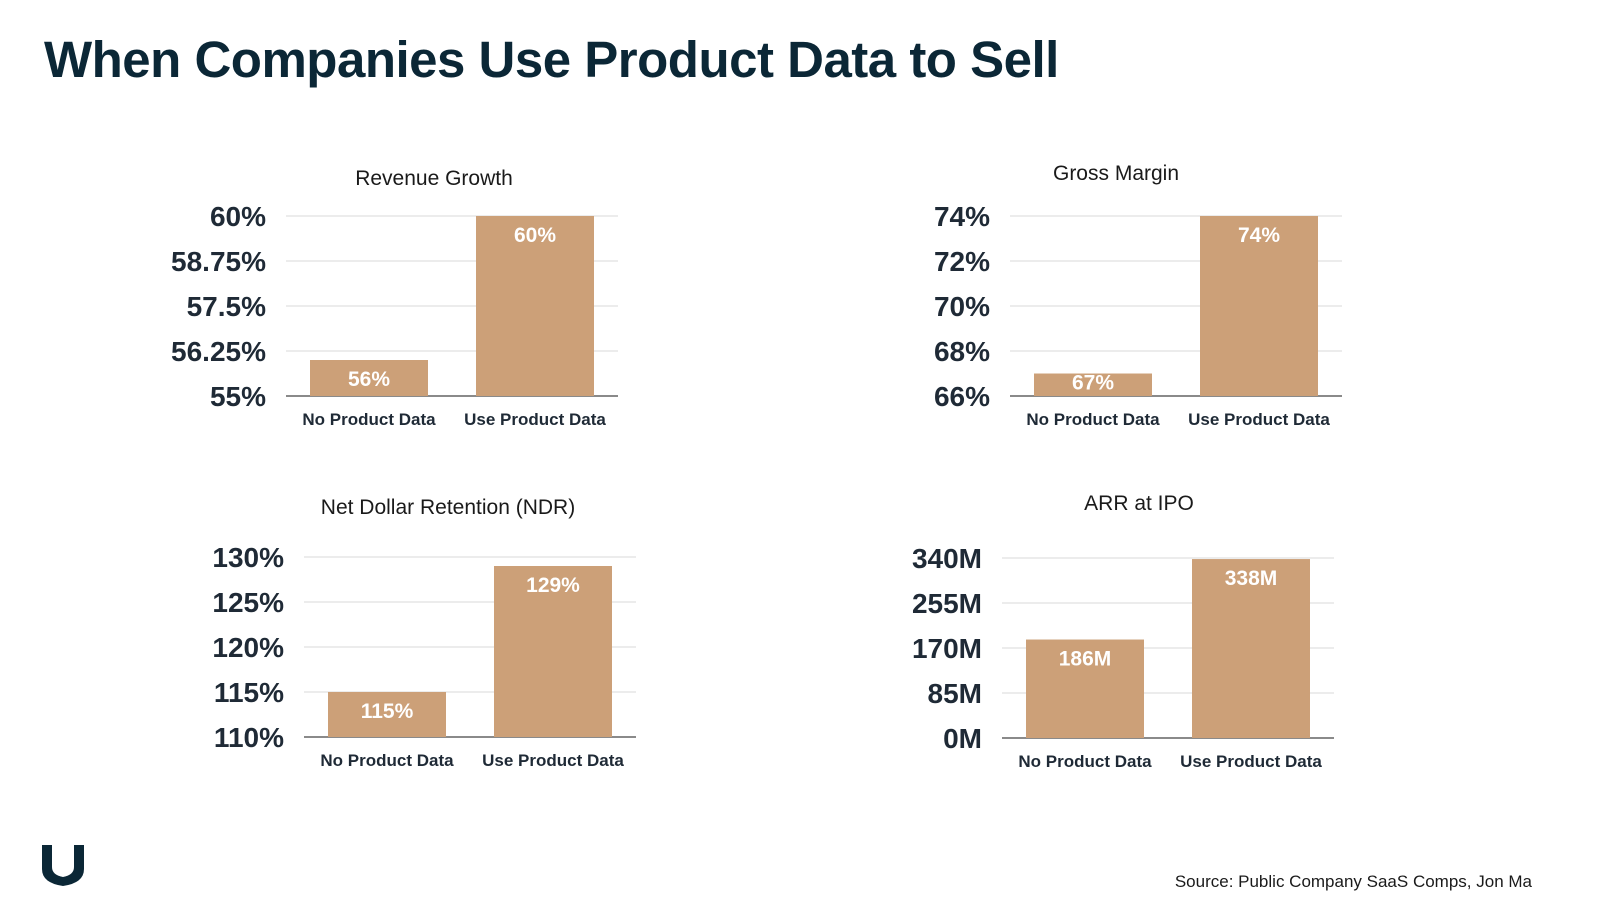  Describe the element at coordinates (448, 507) in the screenshot. I see `chart-title: Net Dollar Retention (NDR)` at that location.